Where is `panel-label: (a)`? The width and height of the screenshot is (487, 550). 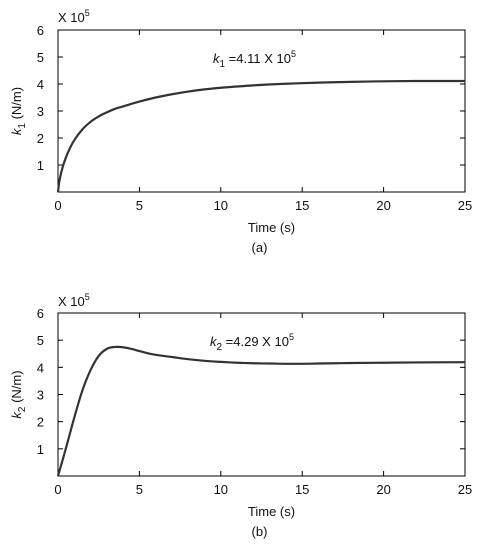
panel-label: (a) is located at coordinates (260, 247).